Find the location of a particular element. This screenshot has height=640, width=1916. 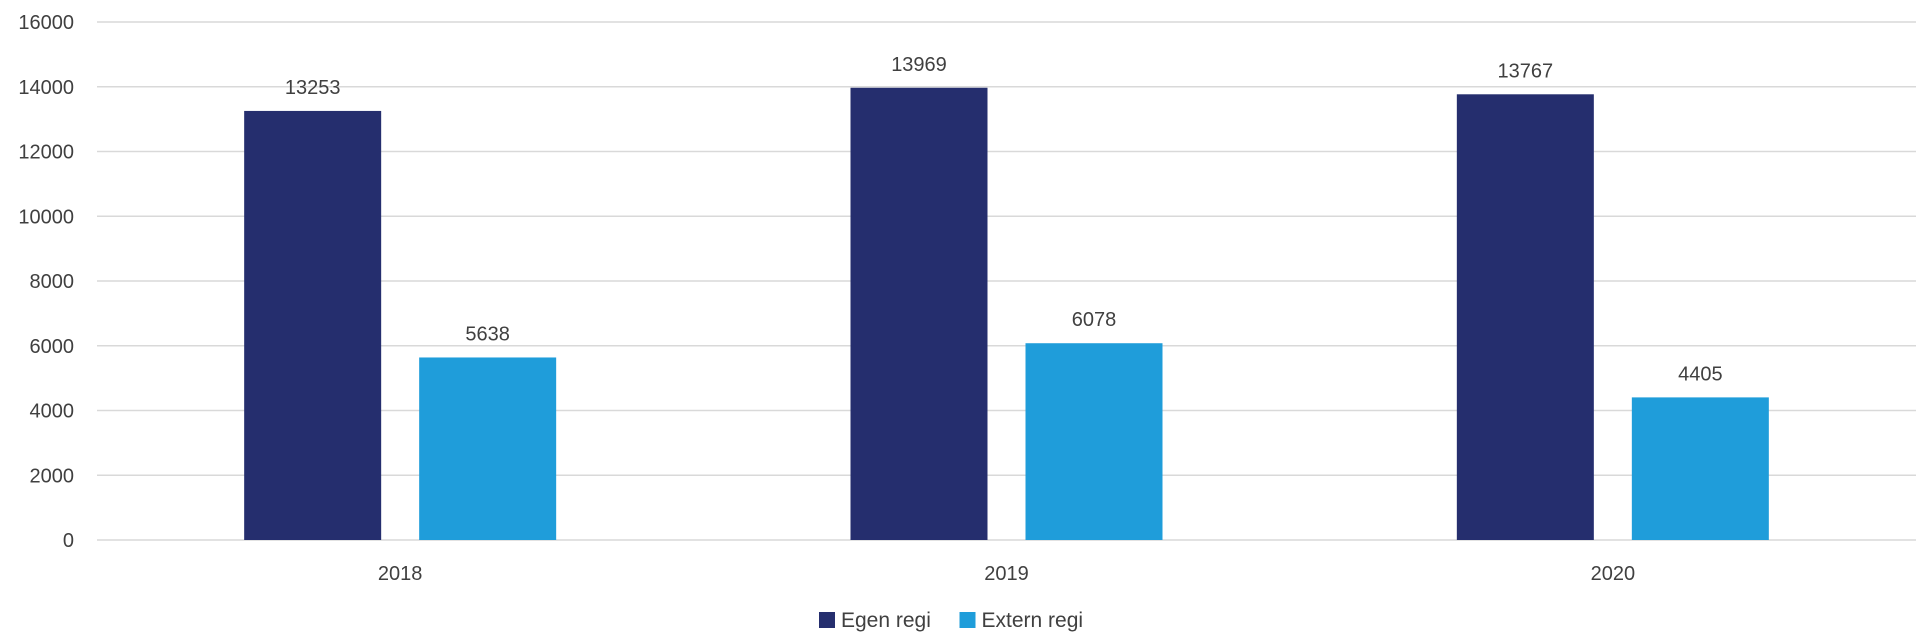

legend-label: Extern regi is located at coordinates (1033, 620).